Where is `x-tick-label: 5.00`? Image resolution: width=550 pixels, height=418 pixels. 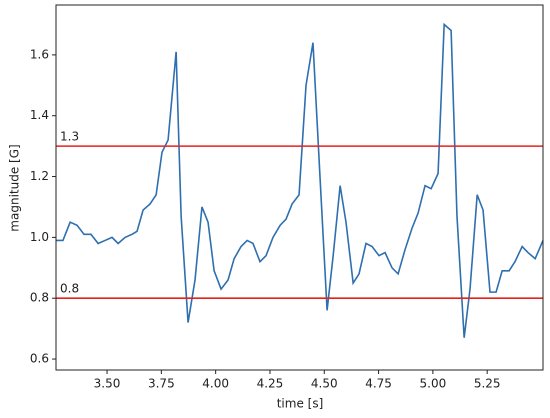 x-tick-label: 5.00 is located at coordinates (433, 384).